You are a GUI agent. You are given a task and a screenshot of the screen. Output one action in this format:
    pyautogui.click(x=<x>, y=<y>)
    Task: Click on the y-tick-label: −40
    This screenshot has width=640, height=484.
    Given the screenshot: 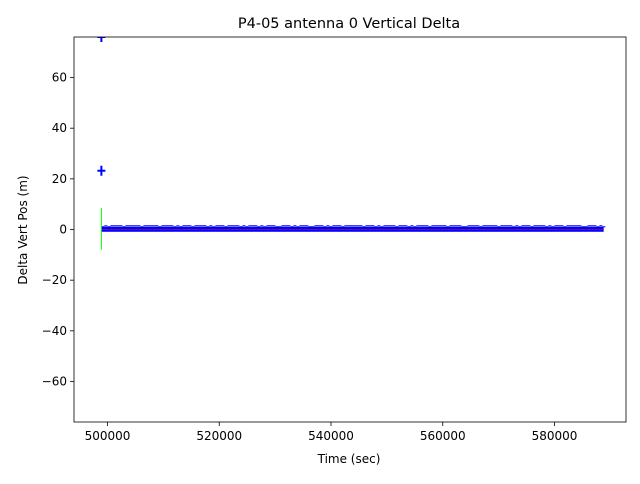 What is the action you would take?
    pyautogui.click(x=54, y=331)
    